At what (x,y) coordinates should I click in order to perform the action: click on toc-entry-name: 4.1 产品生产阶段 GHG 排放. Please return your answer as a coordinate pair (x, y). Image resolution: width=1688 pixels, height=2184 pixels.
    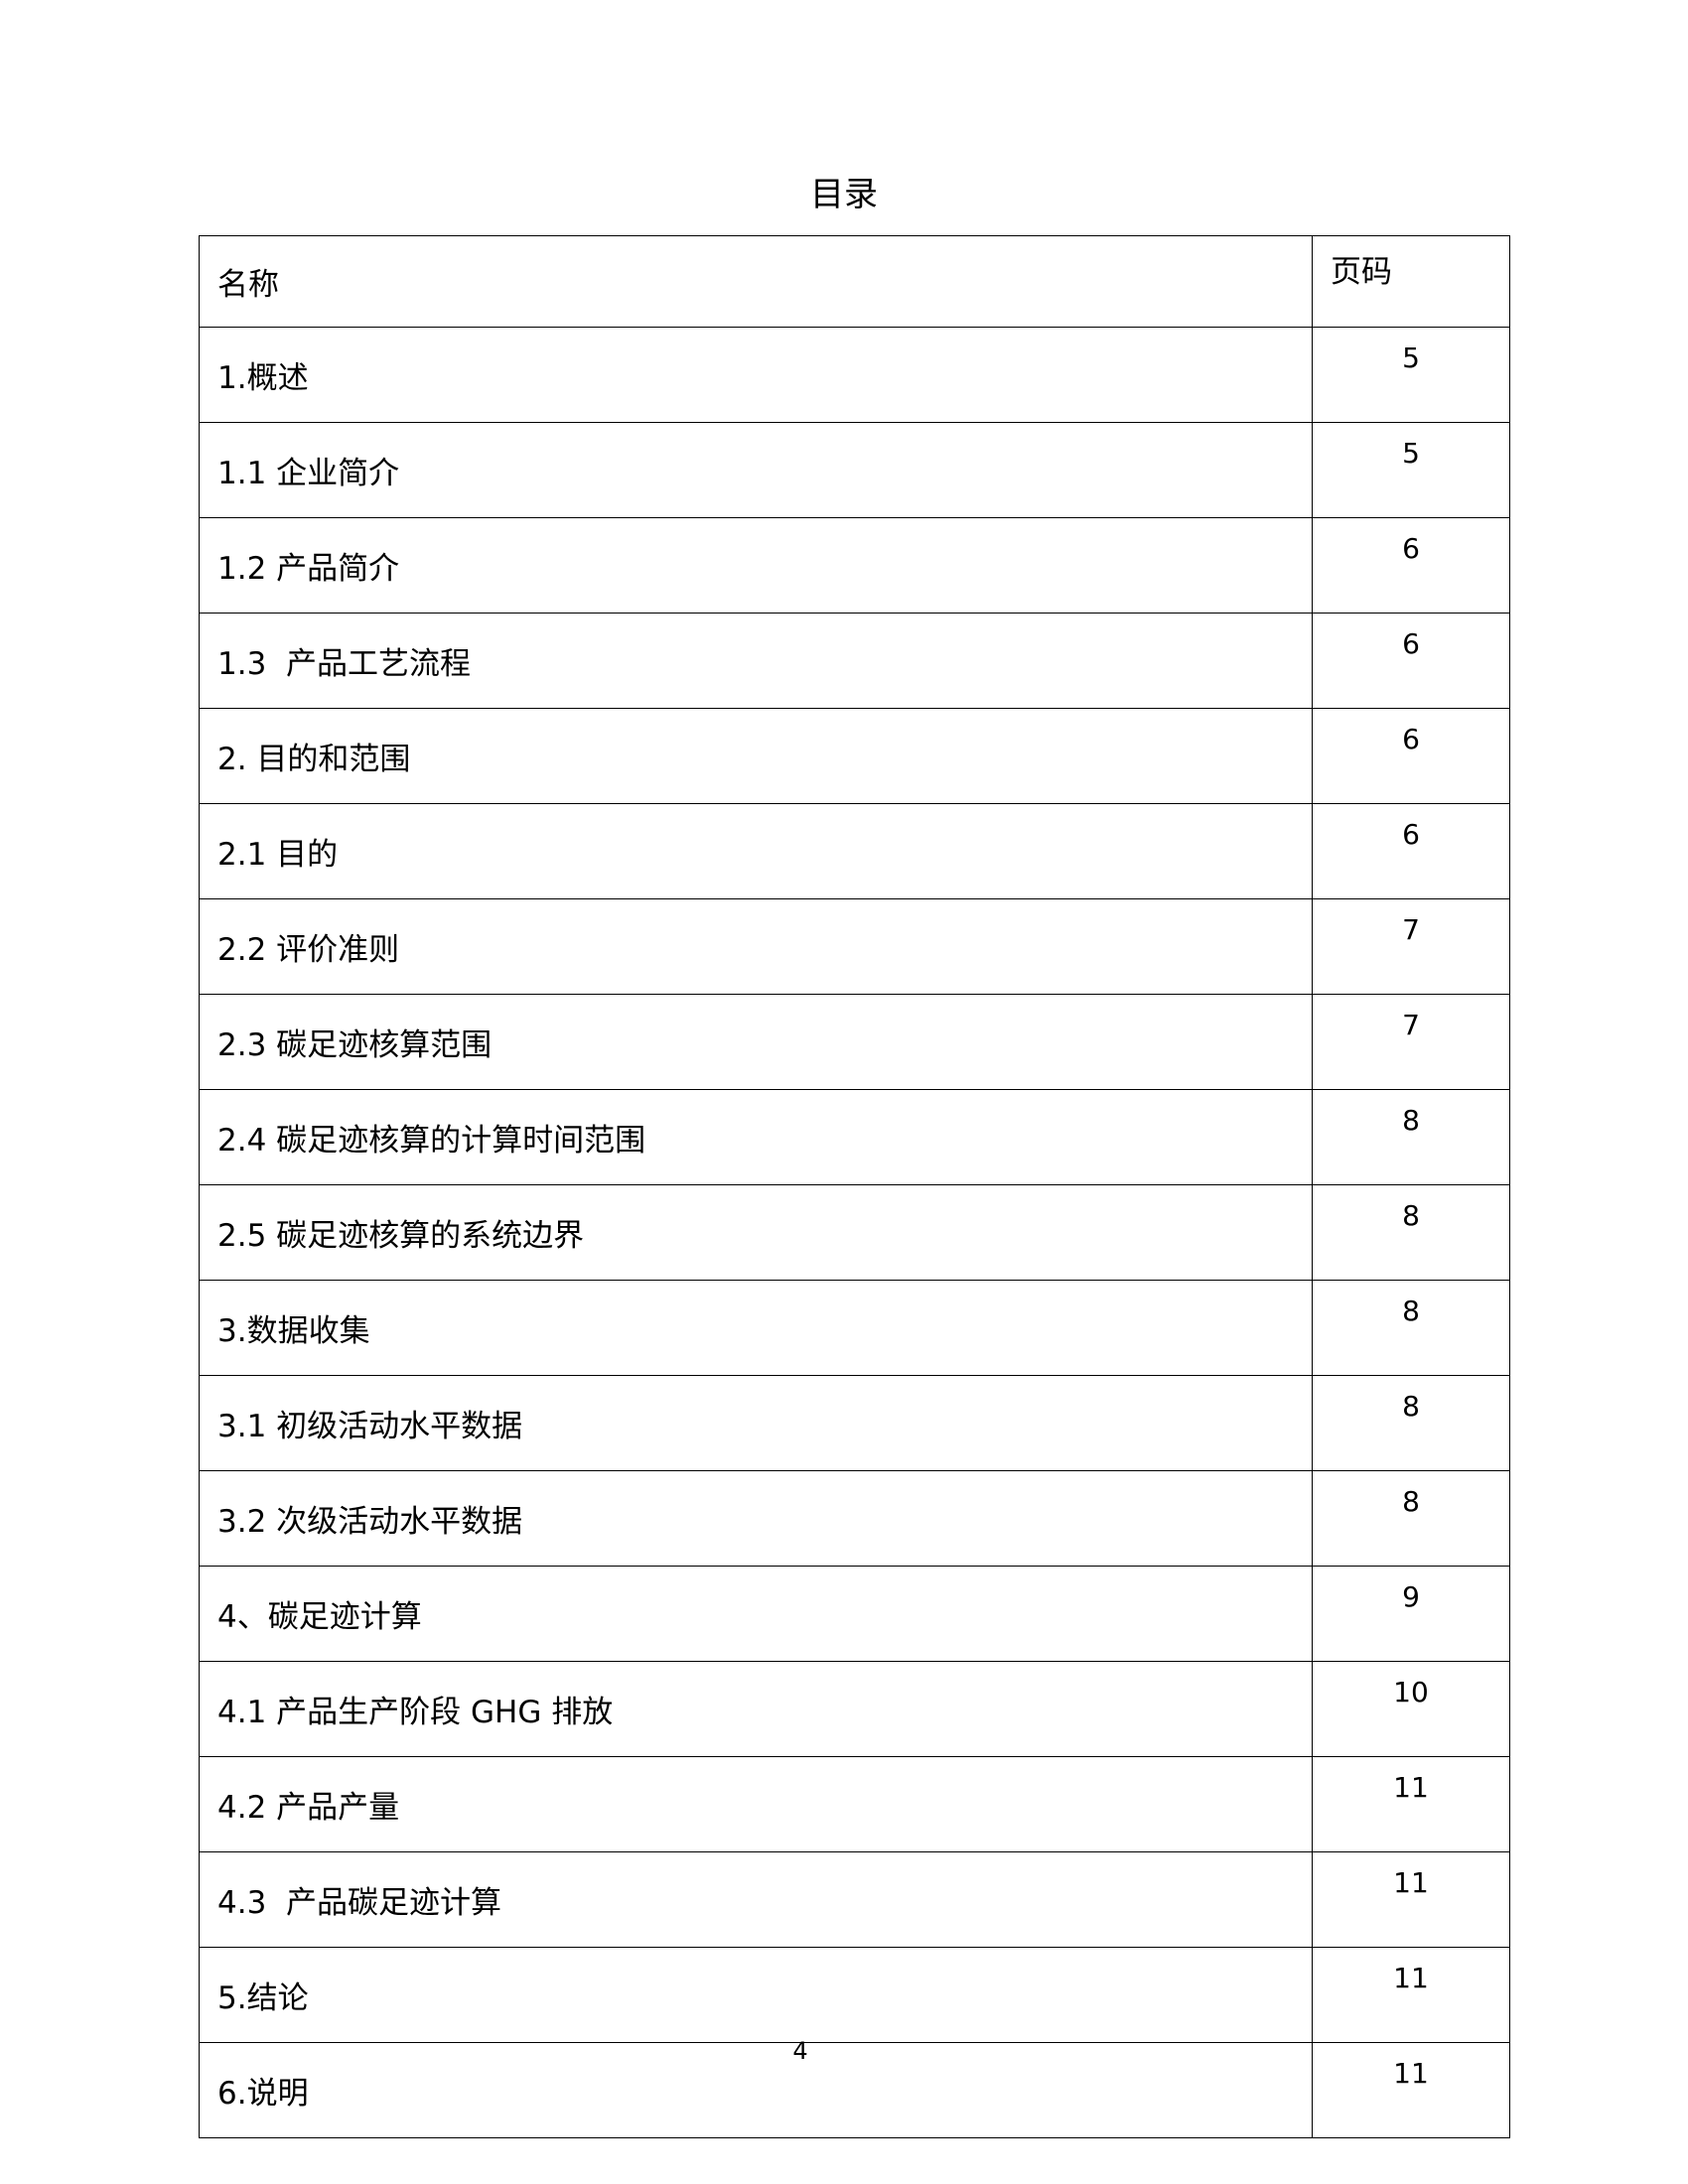
    Looking at the image, I should click on (756, 1709).